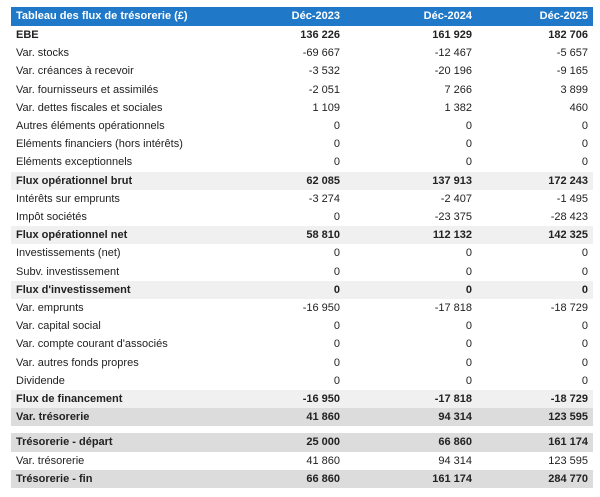 This screenshot has height=497, width=600. Describe the element at coordinates (68, 271) in the screenshot. I see `row-label: Subv. investissement` at that location.